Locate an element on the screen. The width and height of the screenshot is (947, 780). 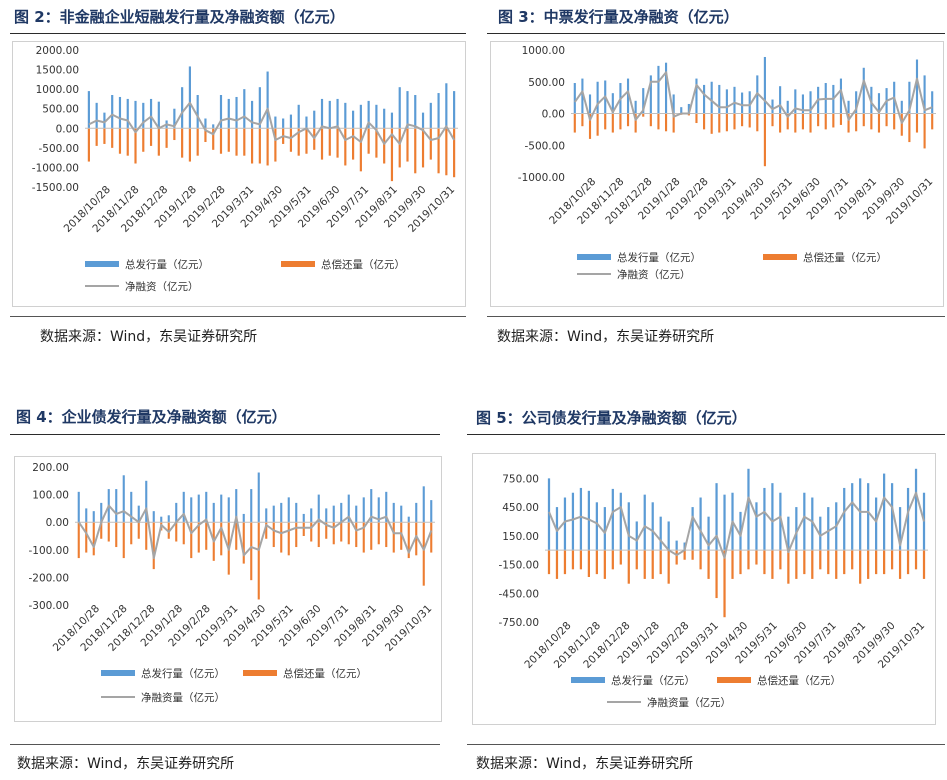
legend-swatch-repay is located at coordinates (260, 673).